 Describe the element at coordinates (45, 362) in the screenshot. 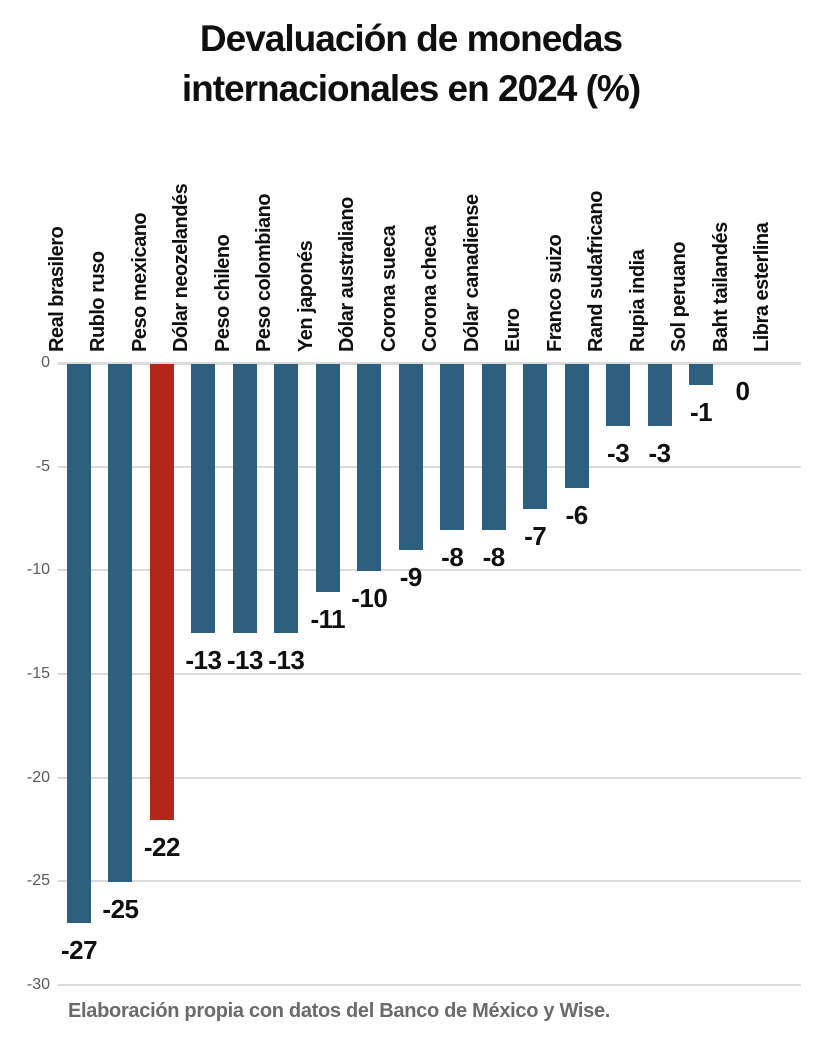

I see `y-axis-tick-label: 0` at that location.